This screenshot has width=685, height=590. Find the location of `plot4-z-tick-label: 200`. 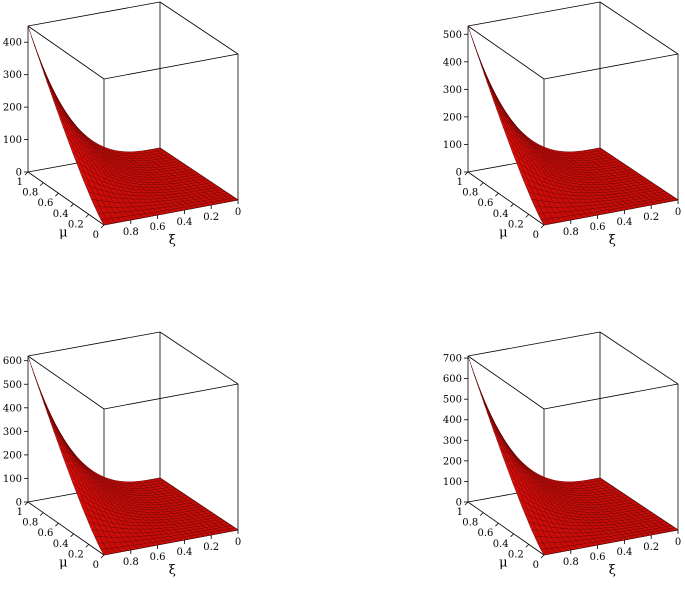

plot4-z-tick-label: 200 is located at coordinates (452, 461).